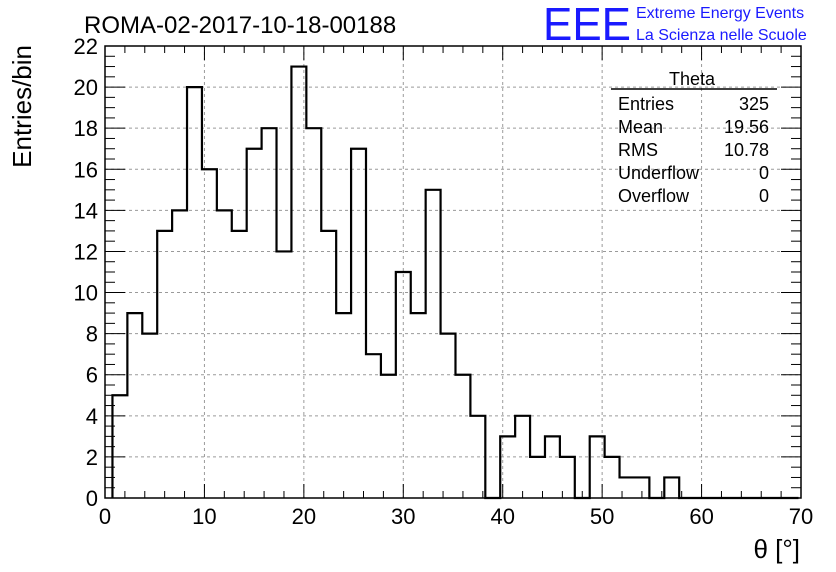  What do you see at coordinates (86, 46) in the screenshot?
I see `y-tick-label: 22` at bounding box center [86, 46].